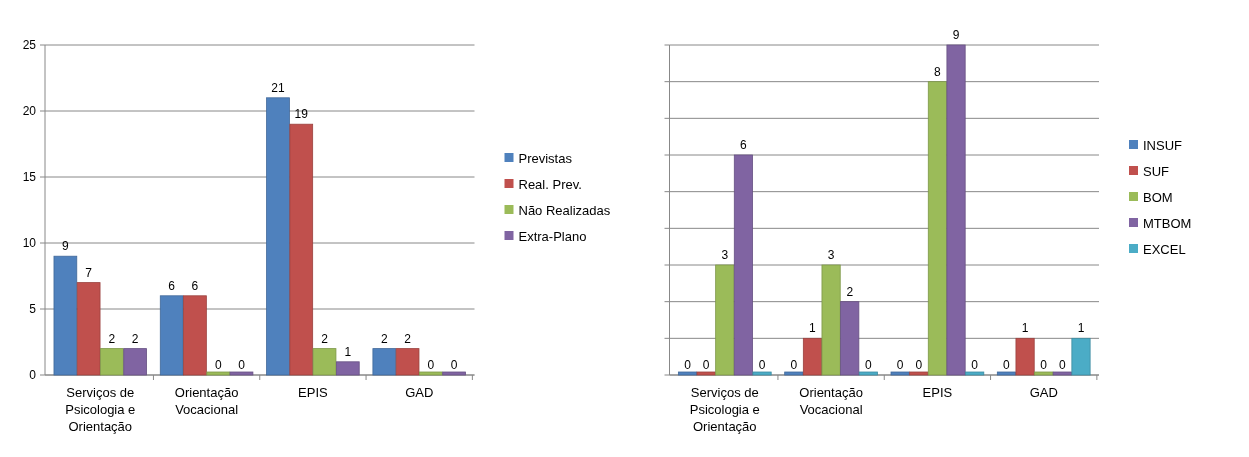  What do you see at coordinates (1164, 249) in the screenshot?
I see `legend-label: EXCEL` at bounding box center [1164, 249].